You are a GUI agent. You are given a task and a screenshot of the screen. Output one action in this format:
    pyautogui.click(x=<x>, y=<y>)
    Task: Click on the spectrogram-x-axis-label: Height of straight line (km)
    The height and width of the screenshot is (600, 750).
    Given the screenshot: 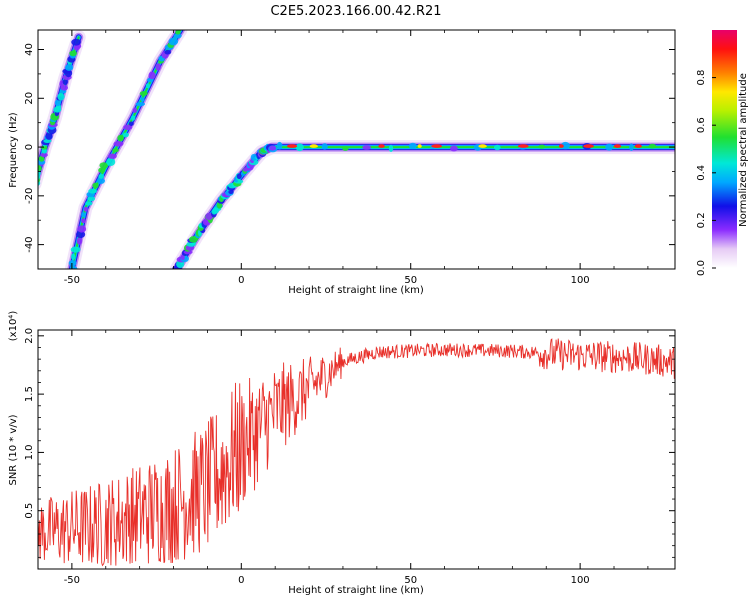 What is the action you would take?
    pyautogui.click(x=356, y=290)
    